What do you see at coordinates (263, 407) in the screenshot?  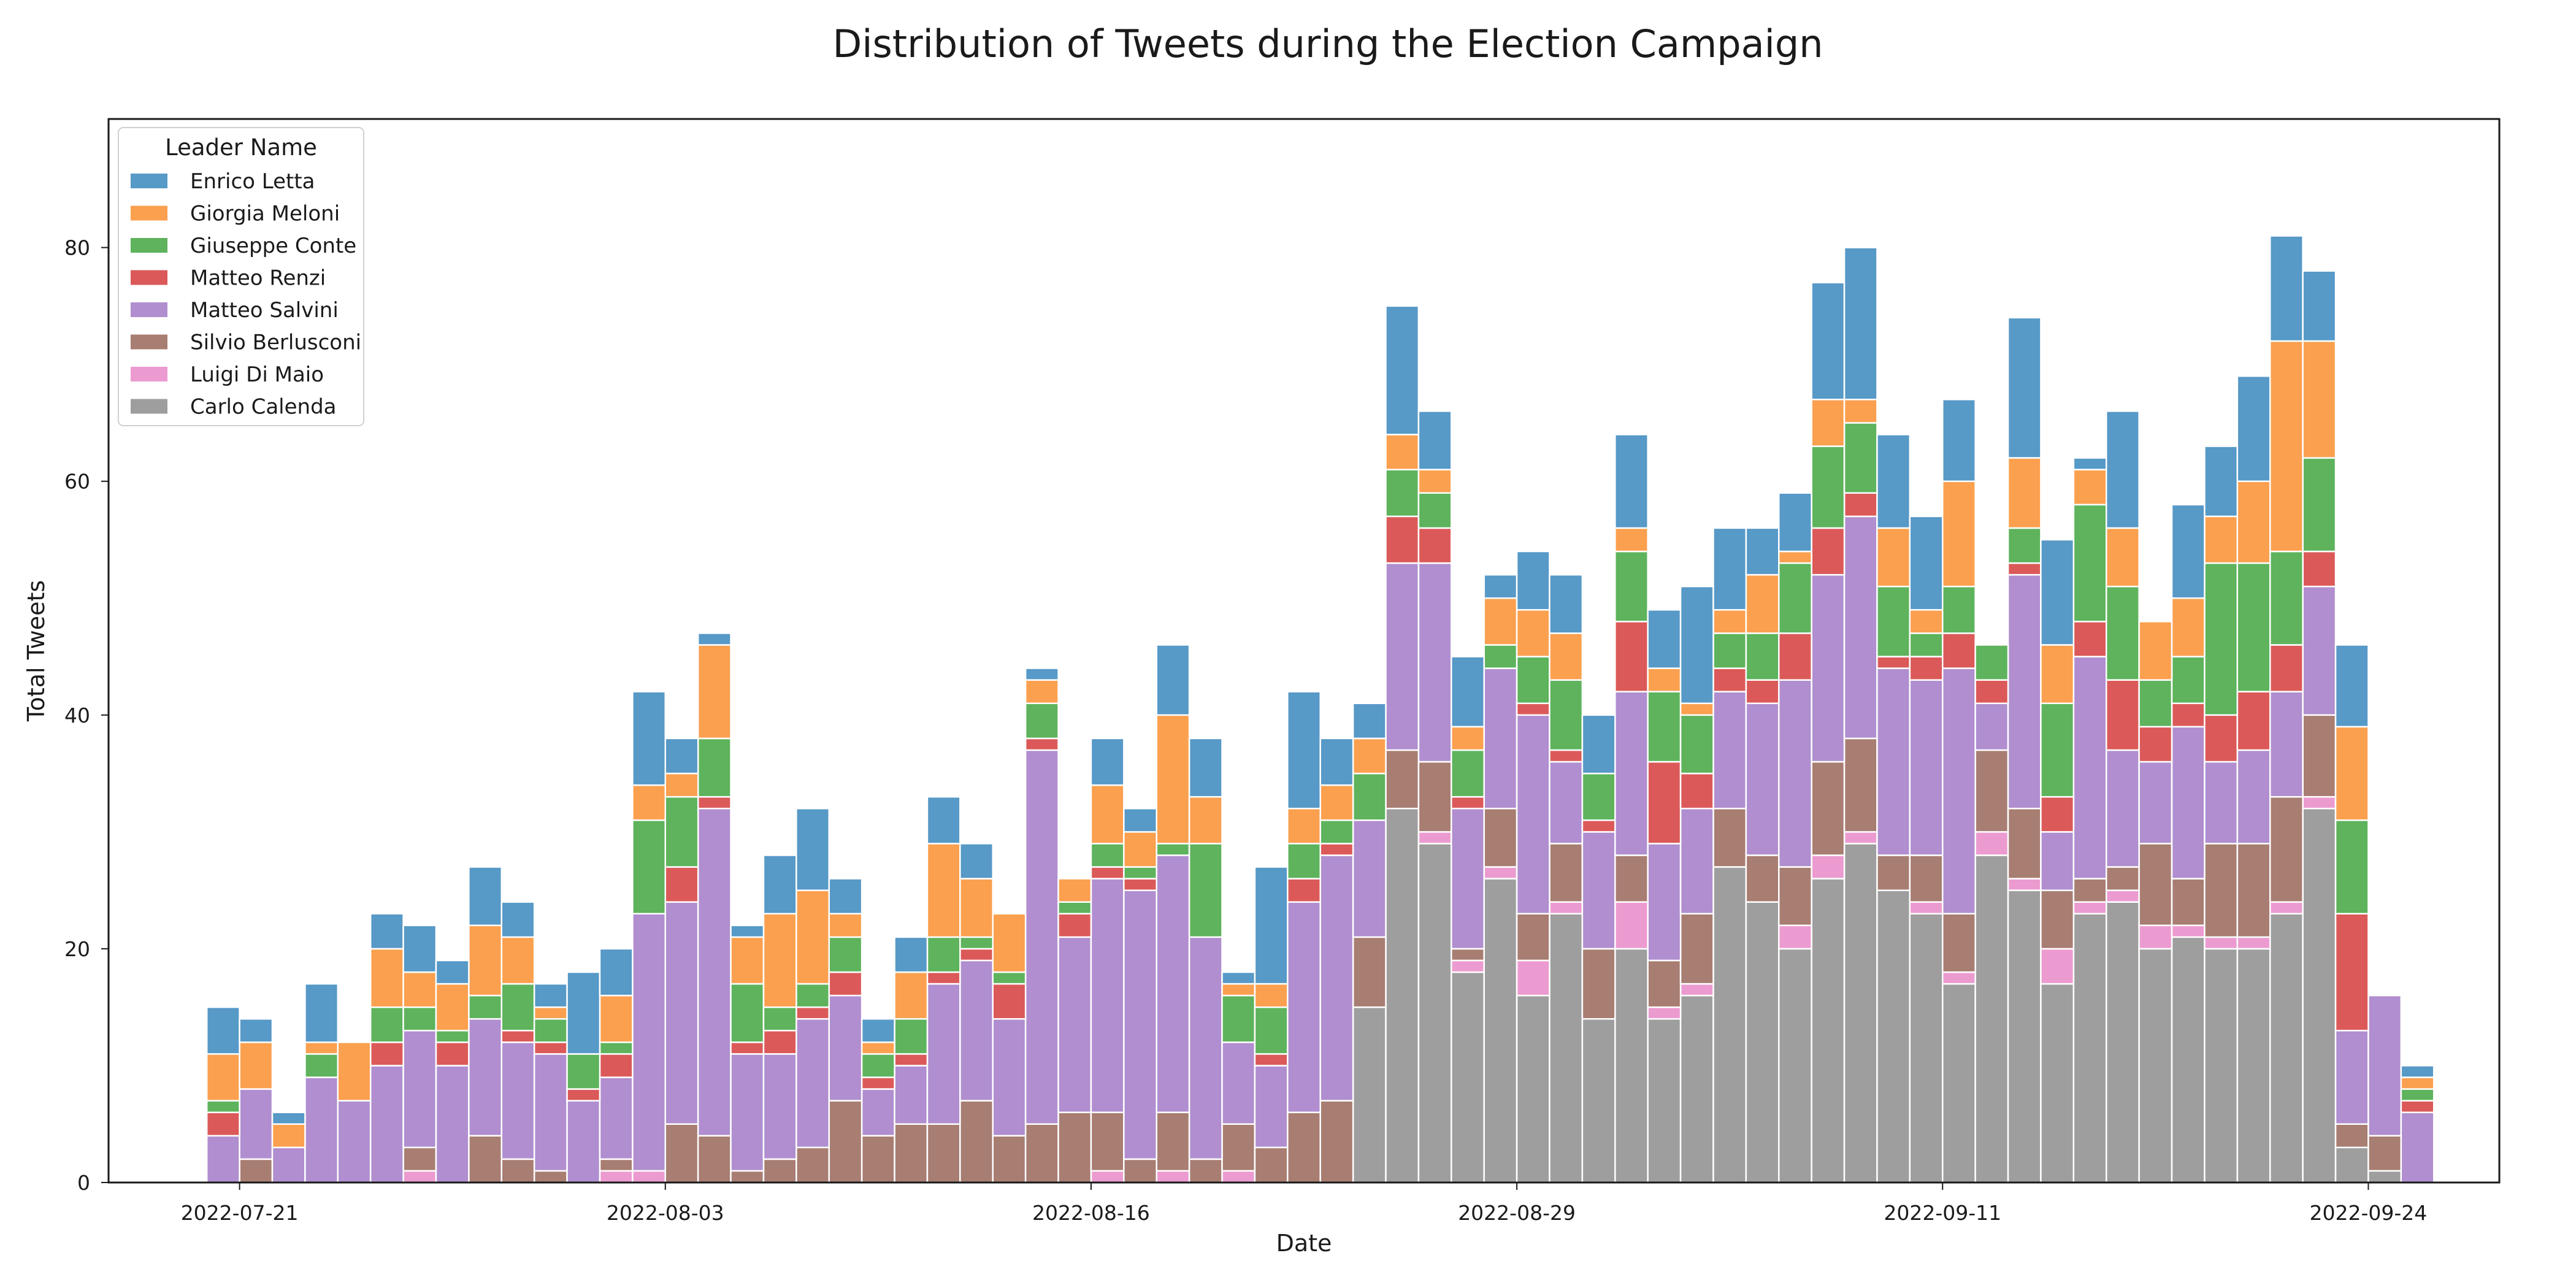 I see `legend-label-carlo-calenda: Carlo Calenda` at bounding box center [263, 407].